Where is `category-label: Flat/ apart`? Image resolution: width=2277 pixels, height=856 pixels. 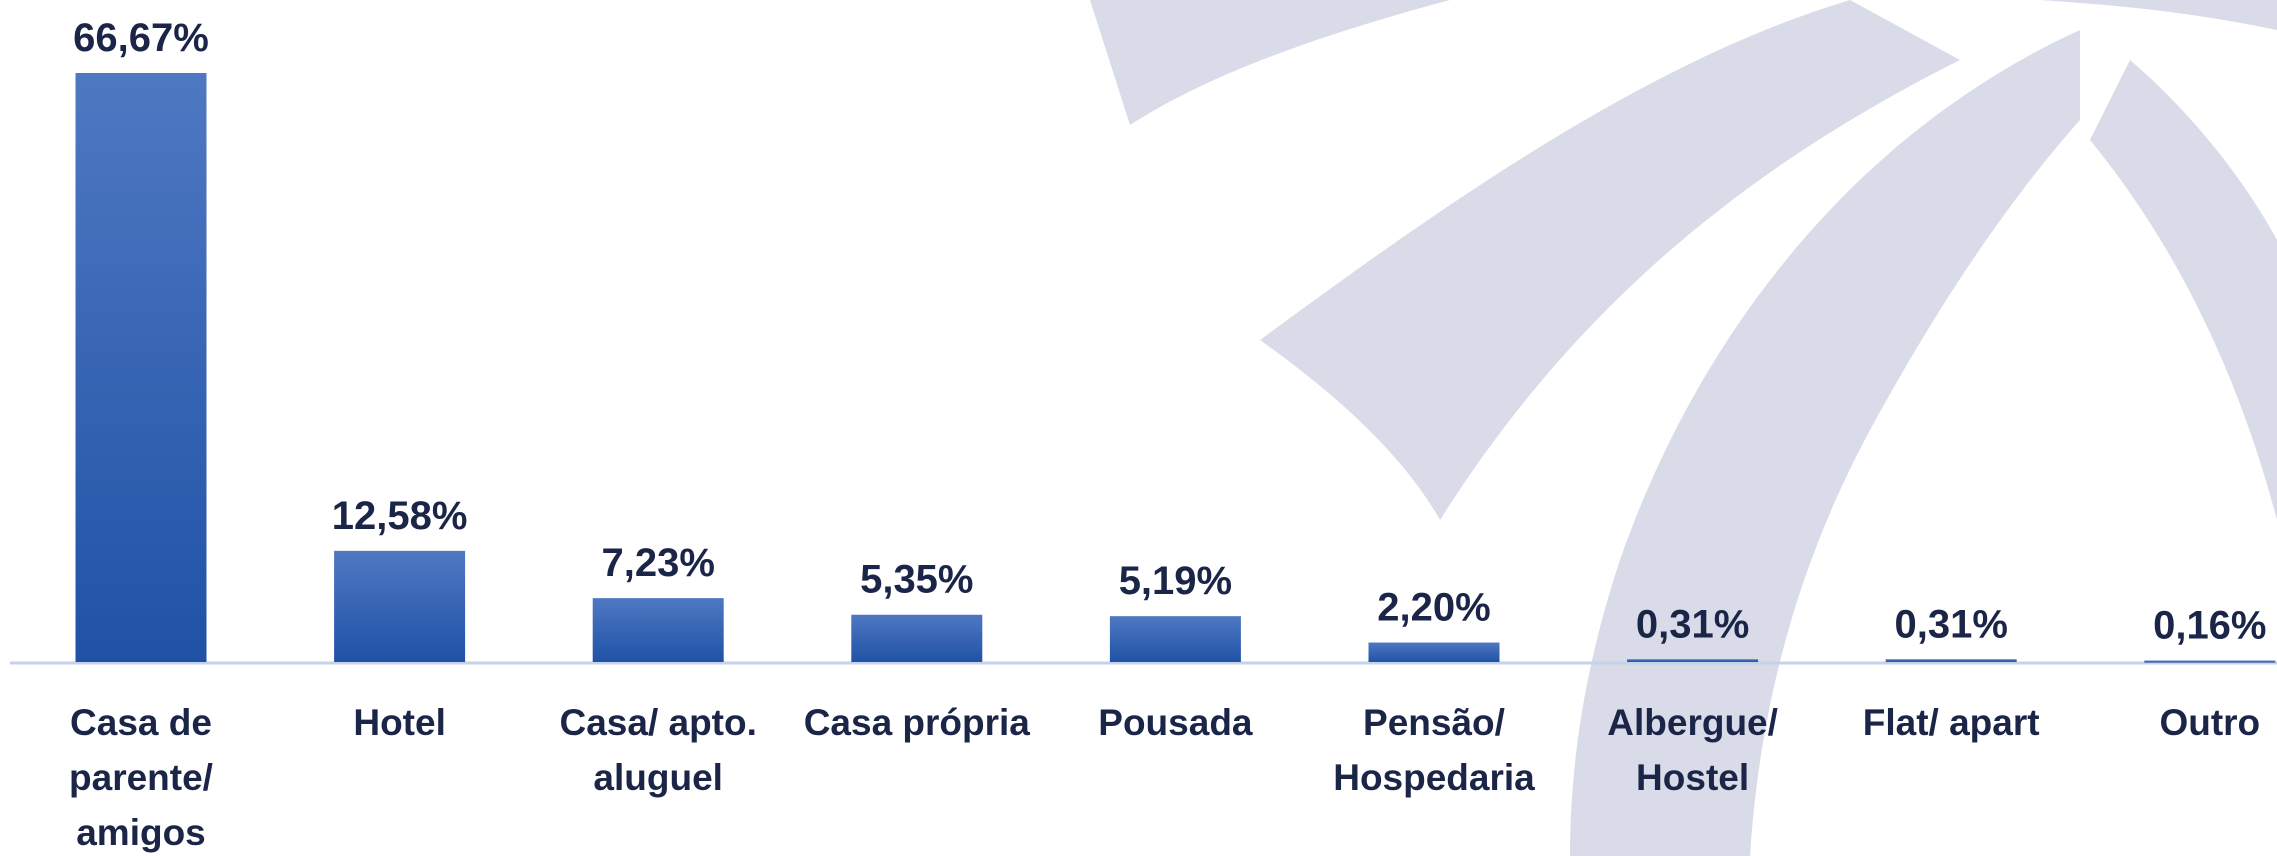 category-label: Flat/ apart is located at coordinates (1951, 722).